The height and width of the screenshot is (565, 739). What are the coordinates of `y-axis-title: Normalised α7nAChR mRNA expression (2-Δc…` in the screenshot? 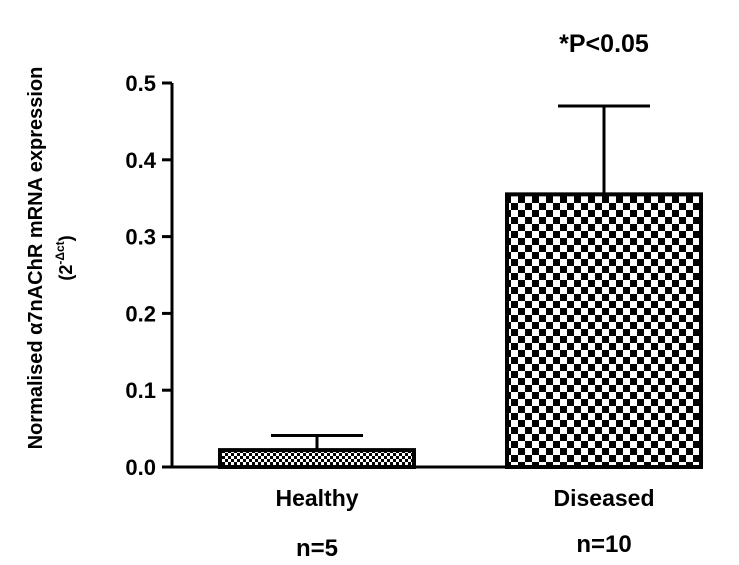 It's located at (50, 258).